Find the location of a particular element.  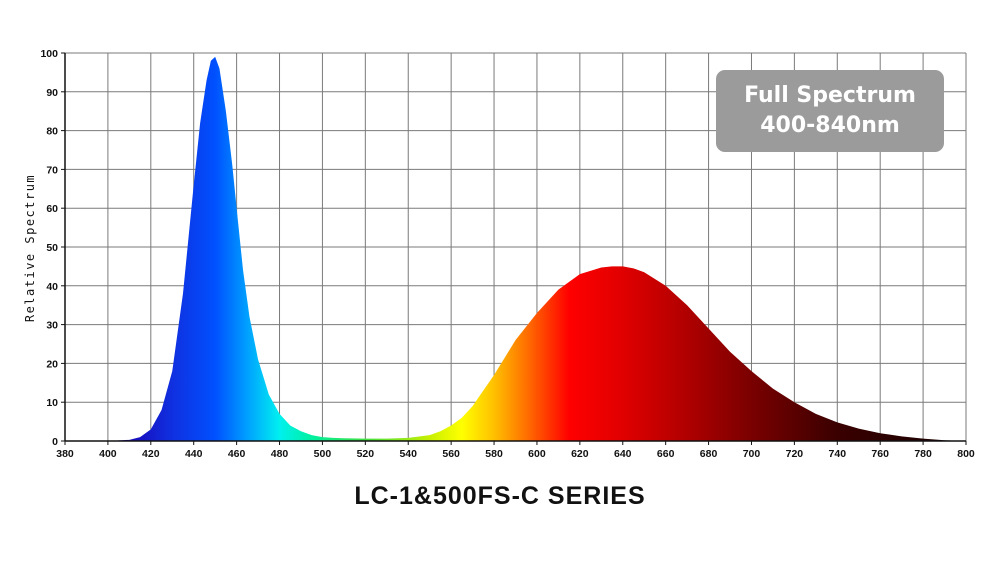

x-tick-label: 520 is located at coordinates (366, 454).